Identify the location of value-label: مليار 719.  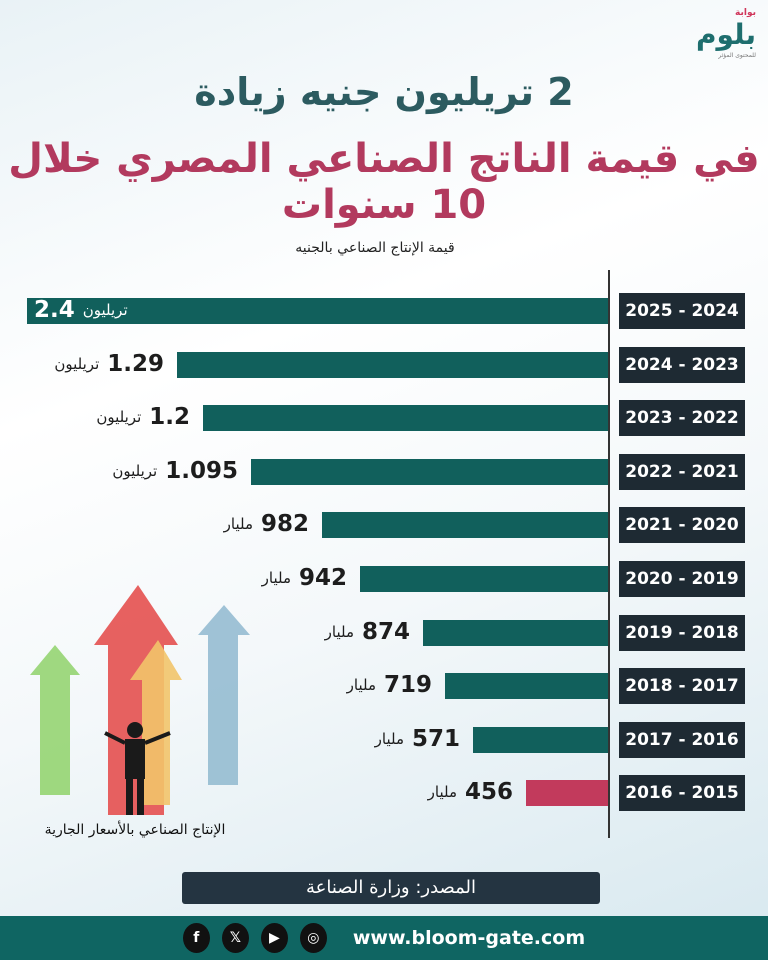
(389, 685).